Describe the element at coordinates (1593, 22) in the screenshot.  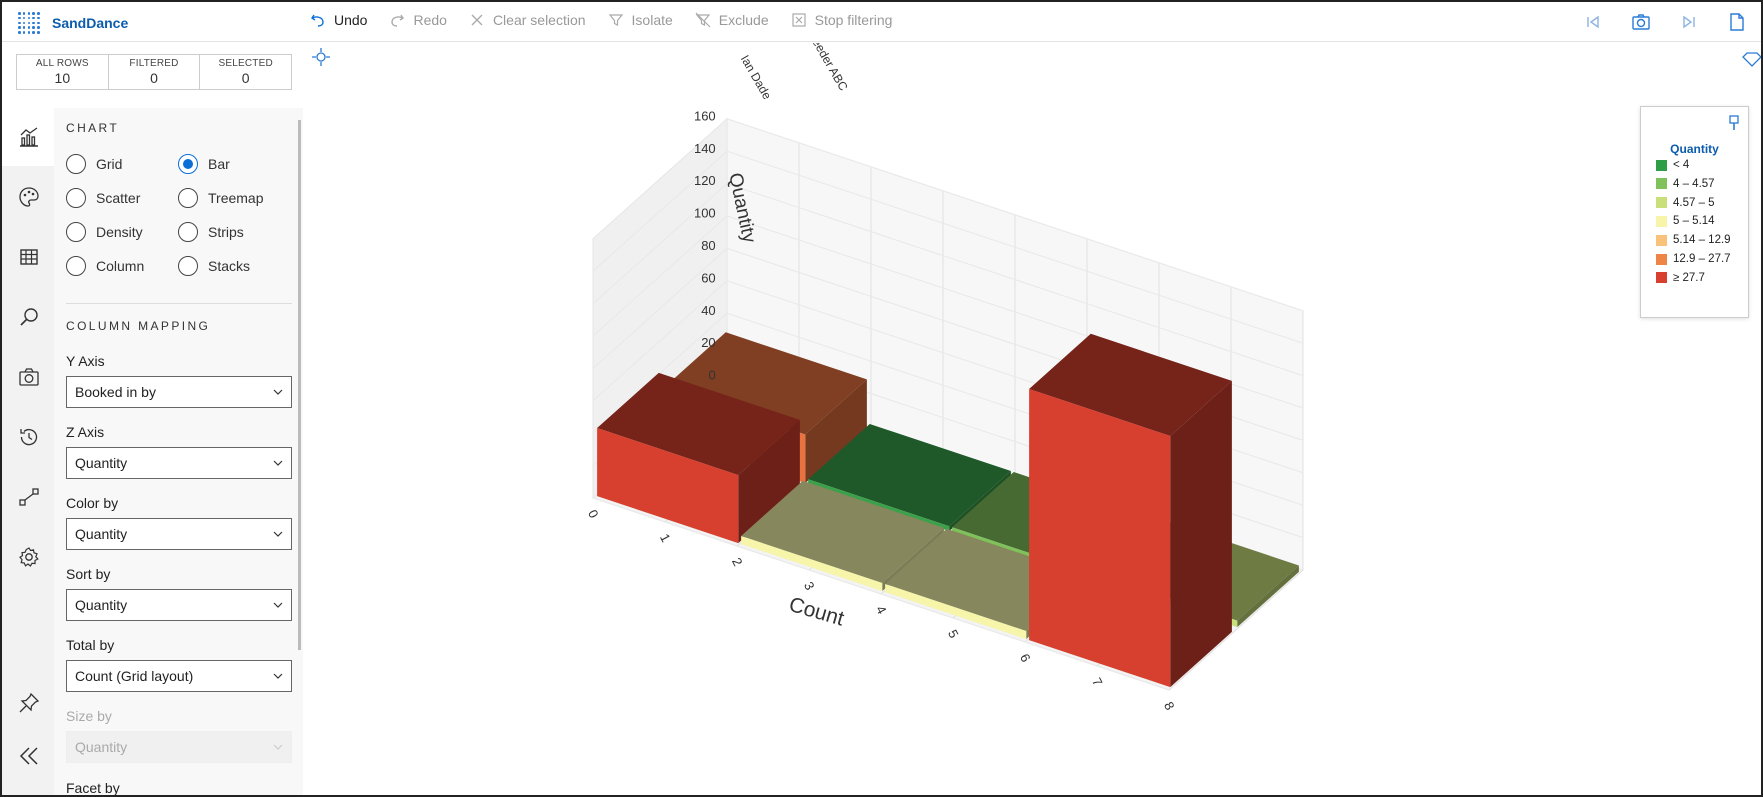
I see `previous-snapshot-icon` at that location.